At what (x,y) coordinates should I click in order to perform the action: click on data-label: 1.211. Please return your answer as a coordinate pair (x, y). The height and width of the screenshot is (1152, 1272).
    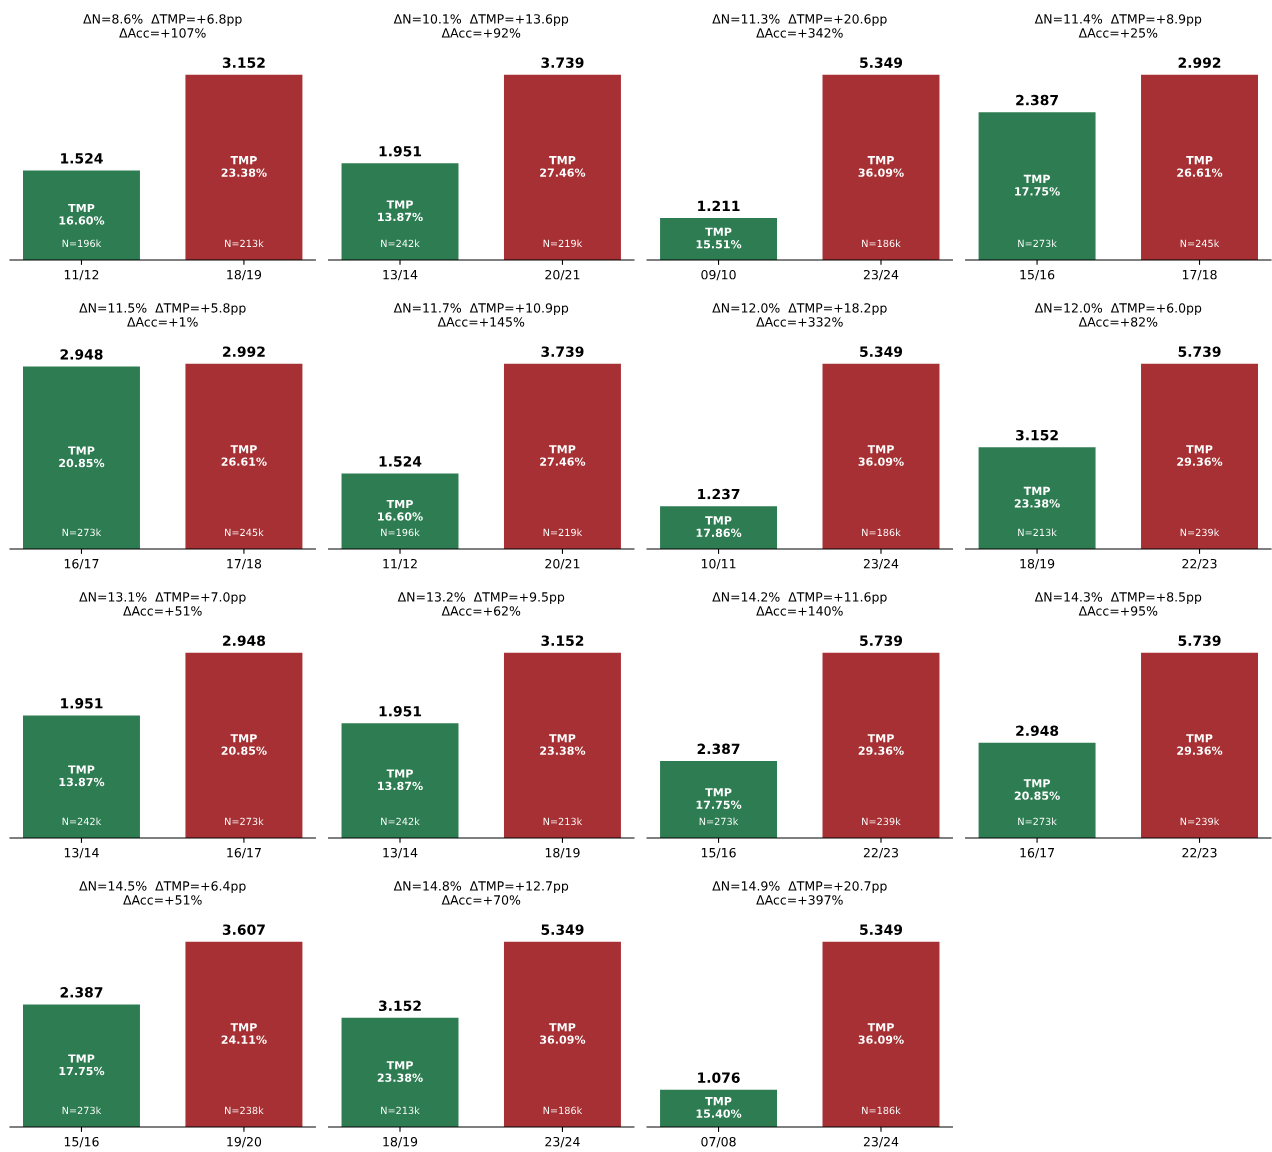
    Looking at the image, I should click on (719, 205).